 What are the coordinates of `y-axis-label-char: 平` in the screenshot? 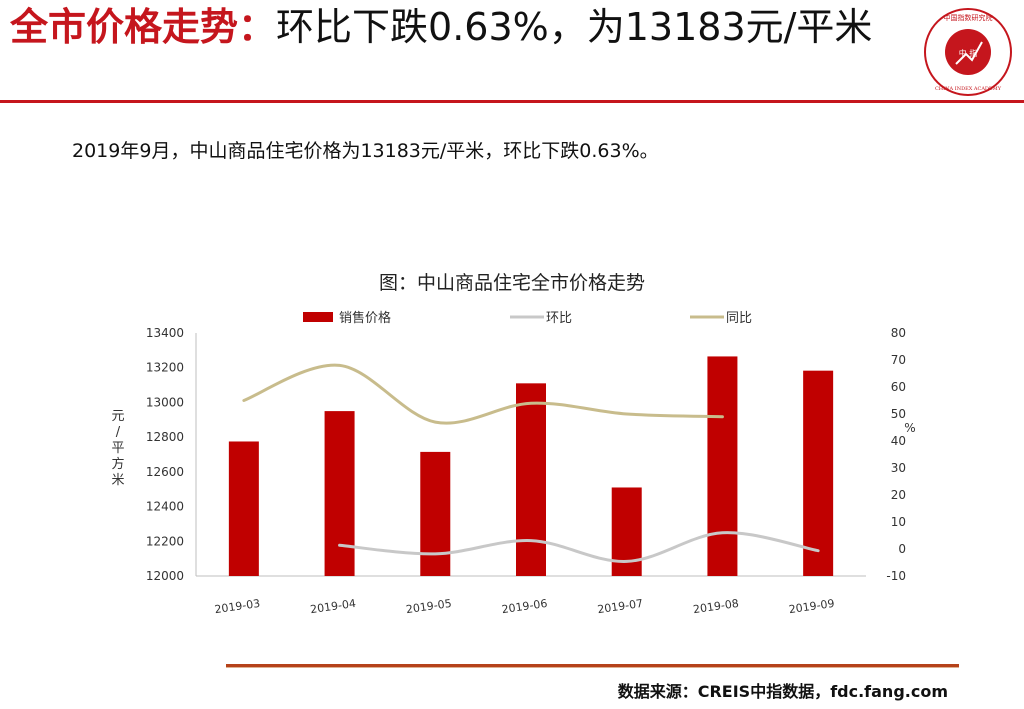 It's located at (117, 448).